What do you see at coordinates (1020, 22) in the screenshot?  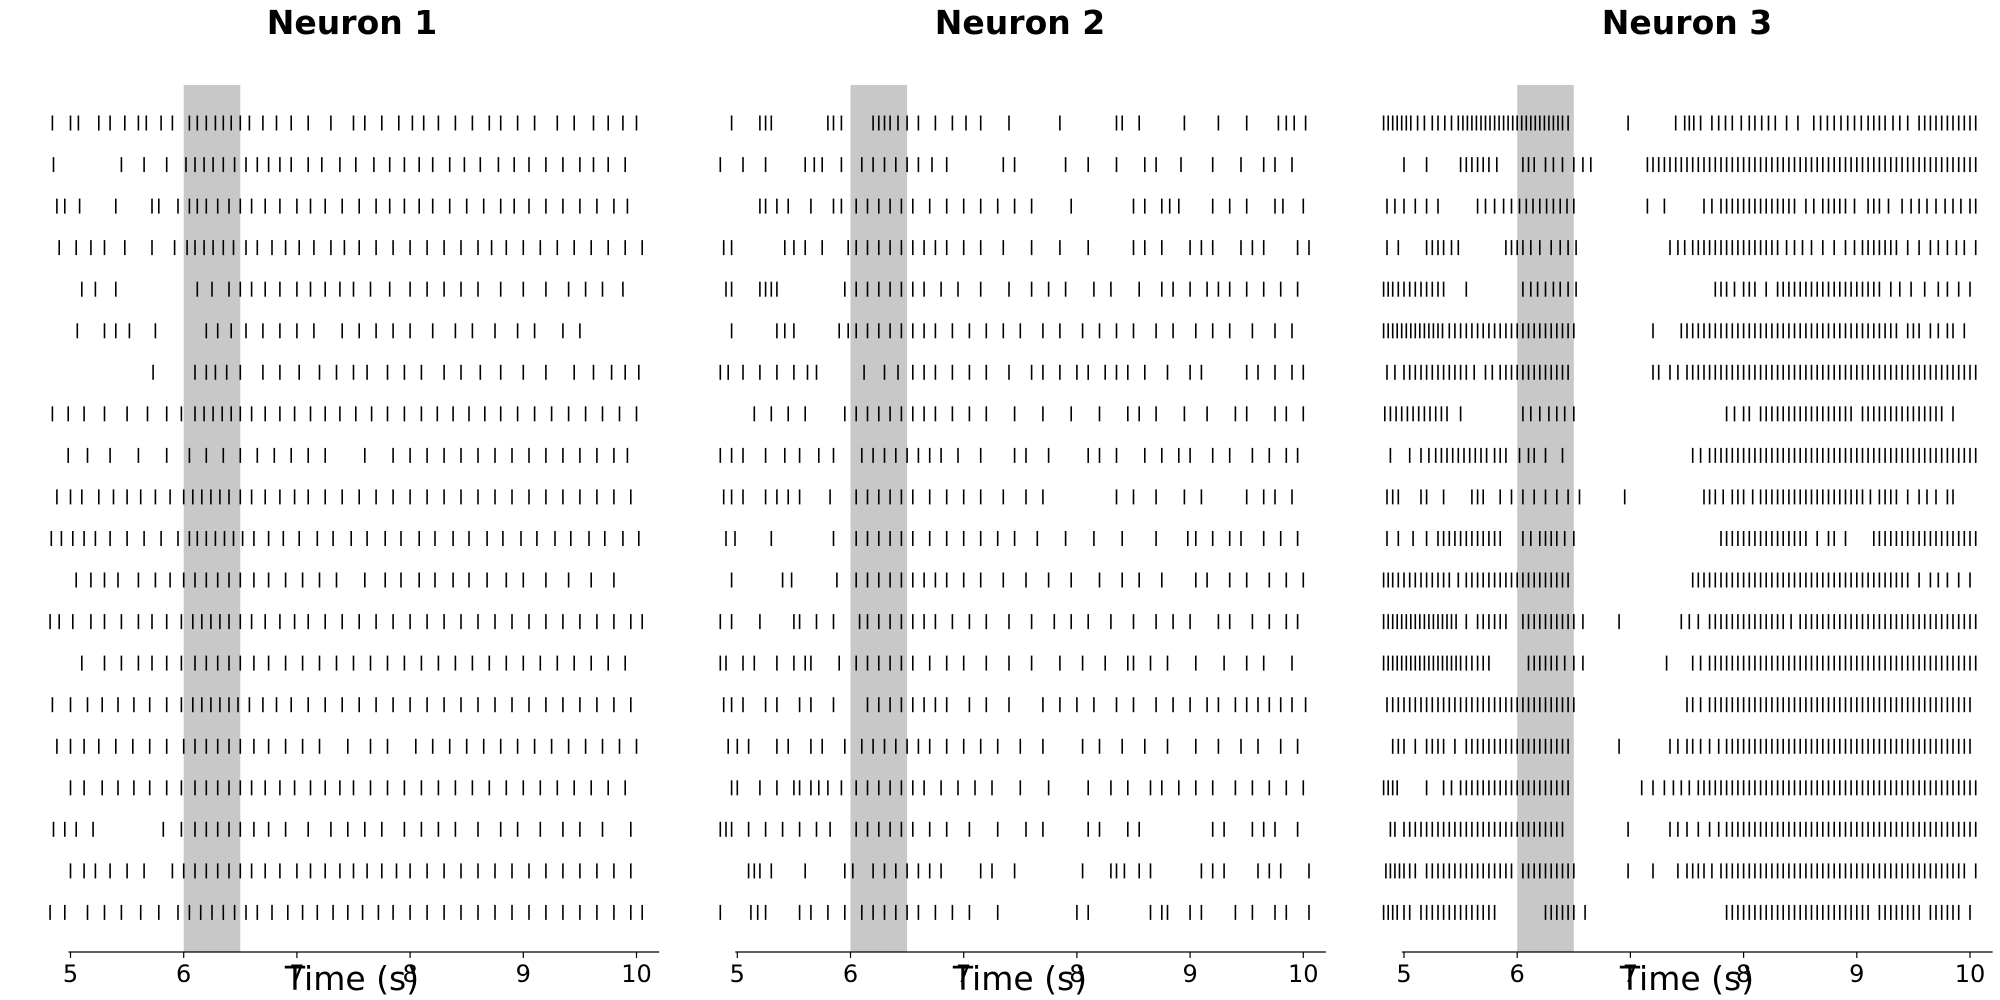 I see `panel-title: Neuron 2` at bounding box center [1020, 22].